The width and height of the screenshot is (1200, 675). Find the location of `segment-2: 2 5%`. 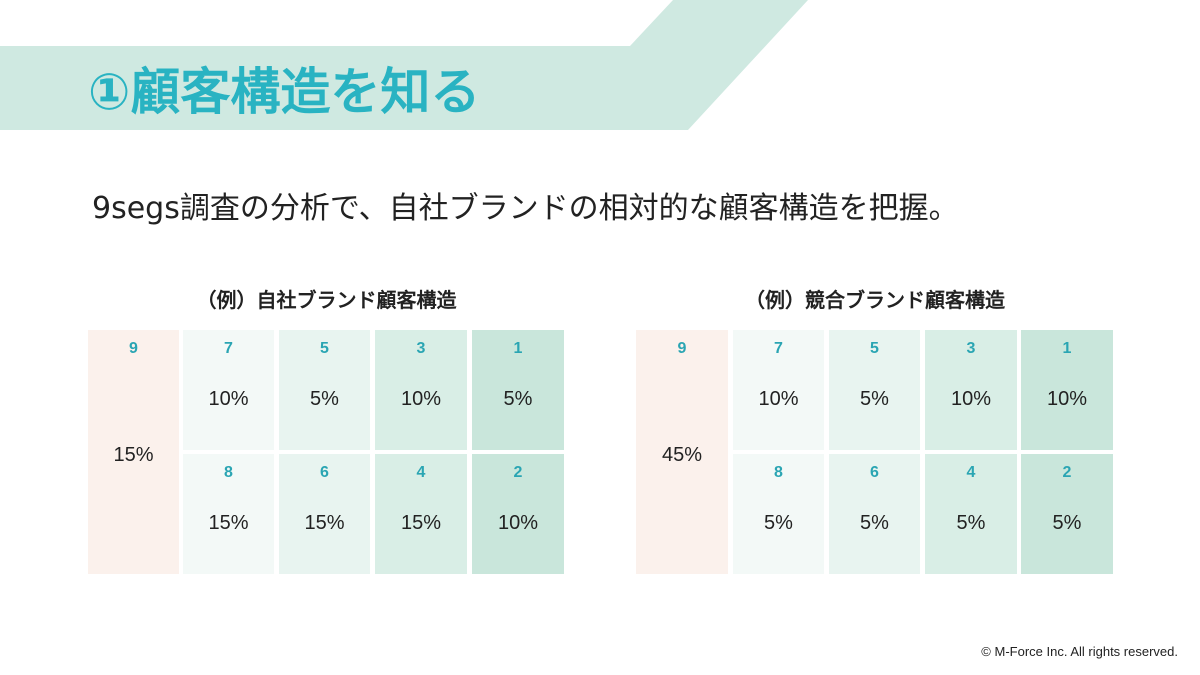

segment-2: 2 5% is located at coordinates (1067, 514).